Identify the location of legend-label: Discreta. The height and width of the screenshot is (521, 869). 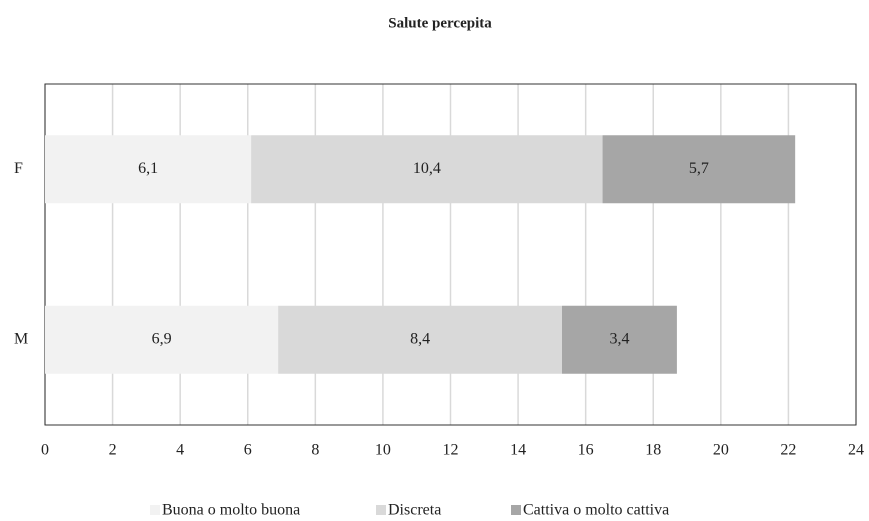
(414, 510).